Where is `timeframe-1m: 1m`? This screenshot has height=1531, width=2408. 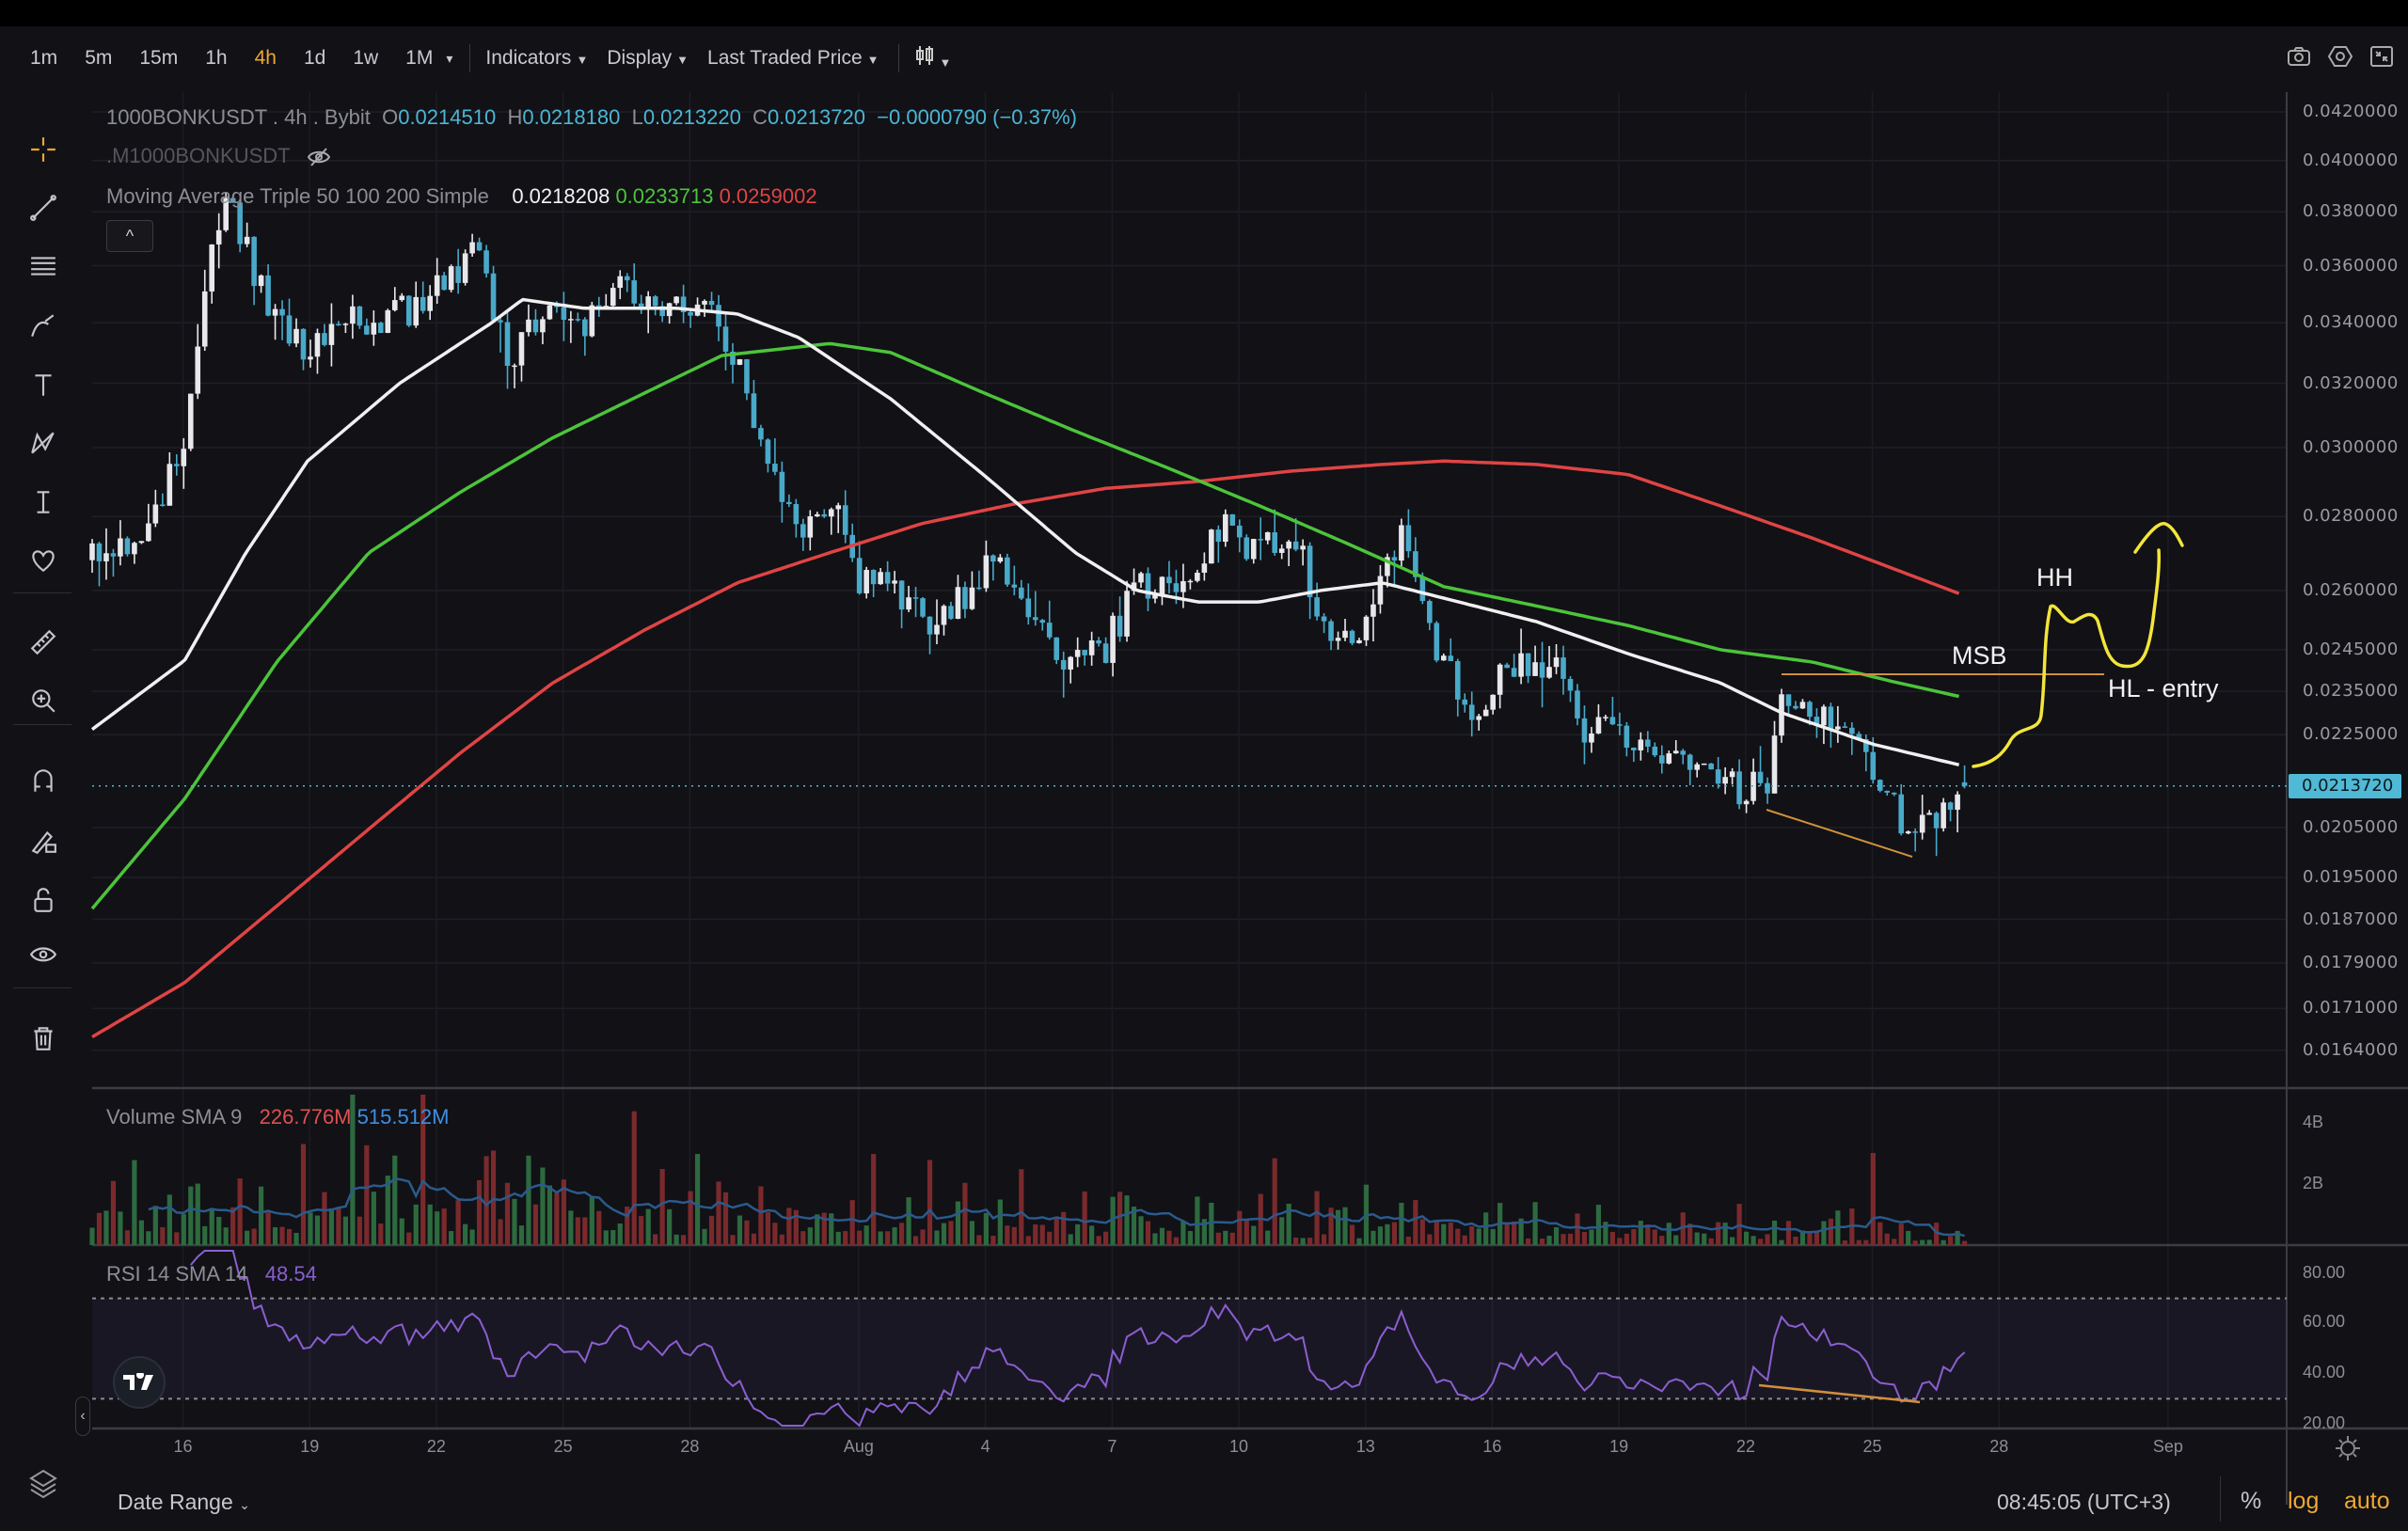 timeframe-1m: 1m is located at coordinates (44, 58).